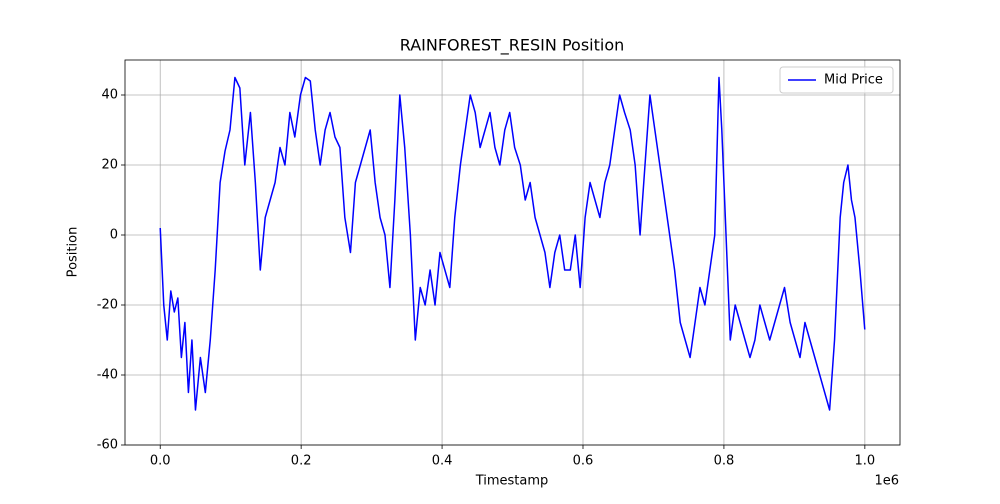  What do you see at coordinates (853, 80) in the screenshot?
I see `legend-label: Mid Price` at bounding box center [853, 80].